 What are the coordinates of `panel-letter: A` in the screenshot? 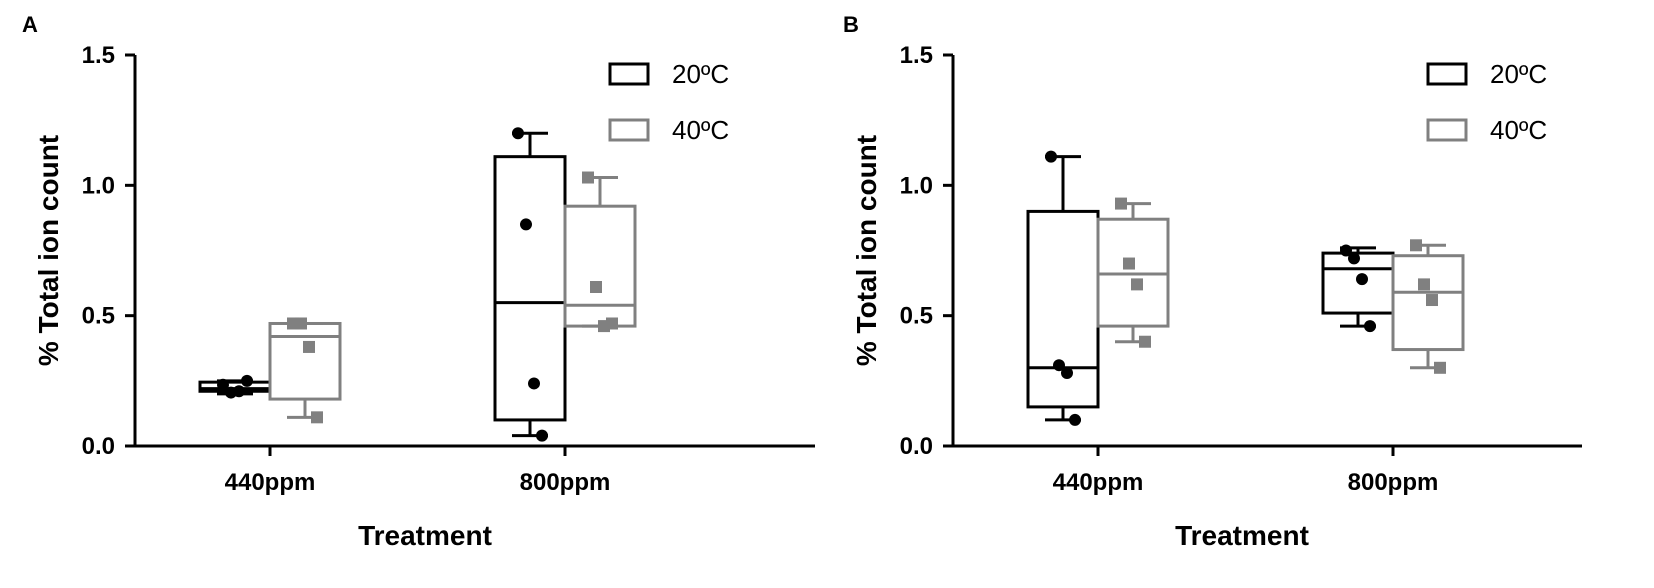 It's located at (30, 24).